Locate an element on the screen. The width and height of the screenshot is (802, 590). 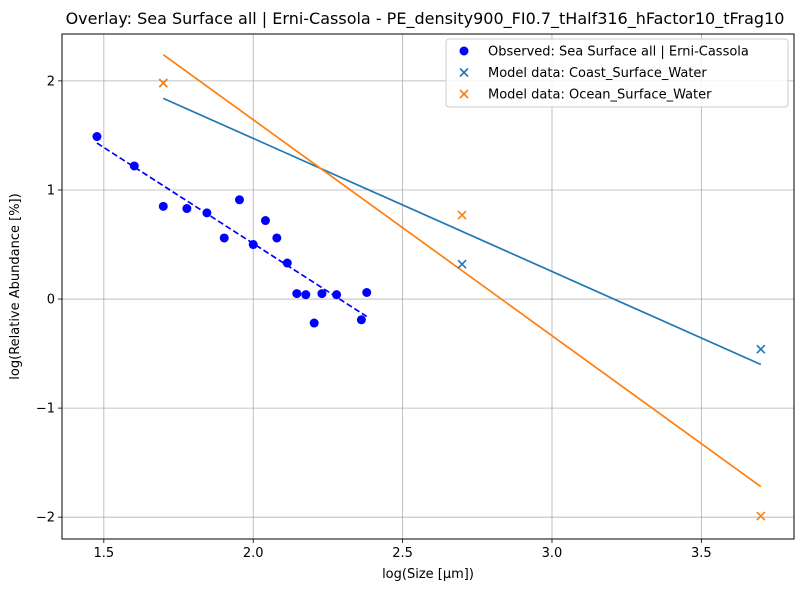
y-axis-label: log(Relative Abundance [%]) is located at coordinates (15, 286).